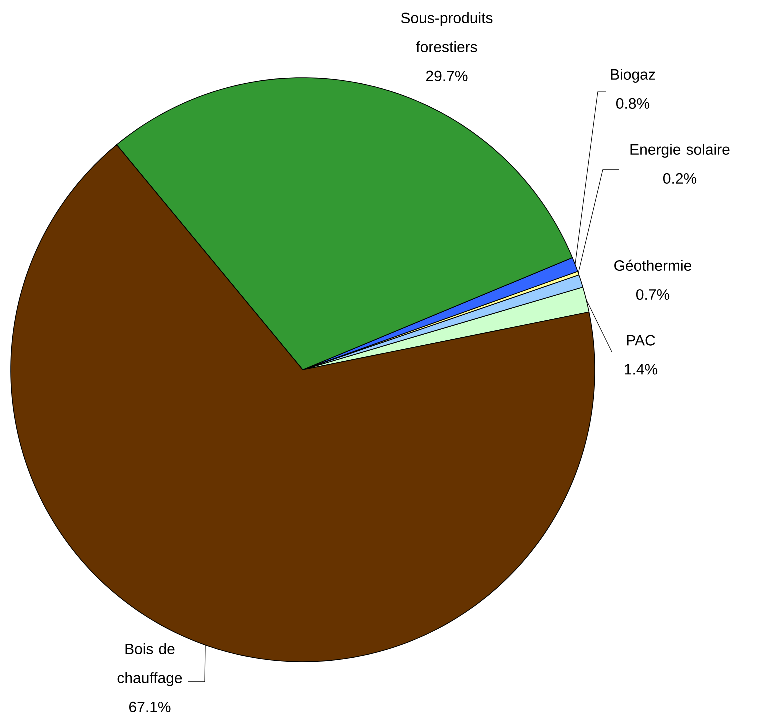 This screenshot has height=725, width=769. What do you see at coordinates (633, 75) in the screenshot?
I see `slice-label: Biogaz` at bounding box center [633, 75].